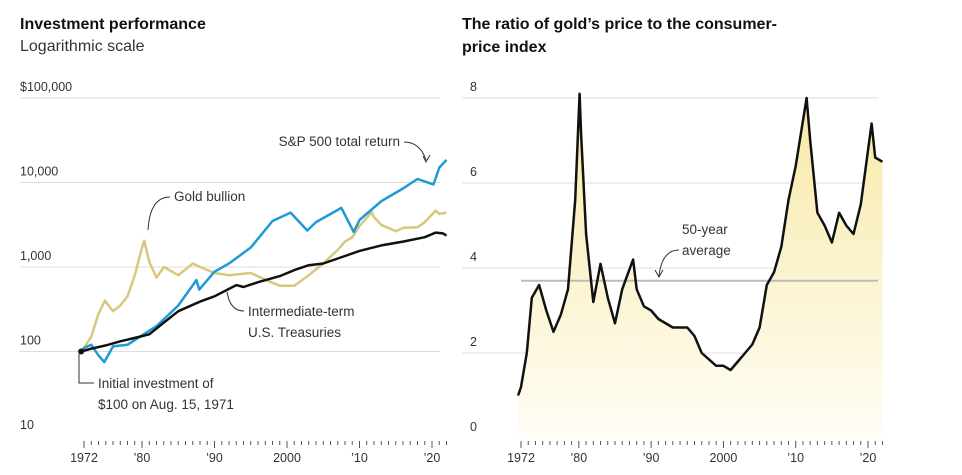  I want to click on sp500-arrow, so click(426, 159).